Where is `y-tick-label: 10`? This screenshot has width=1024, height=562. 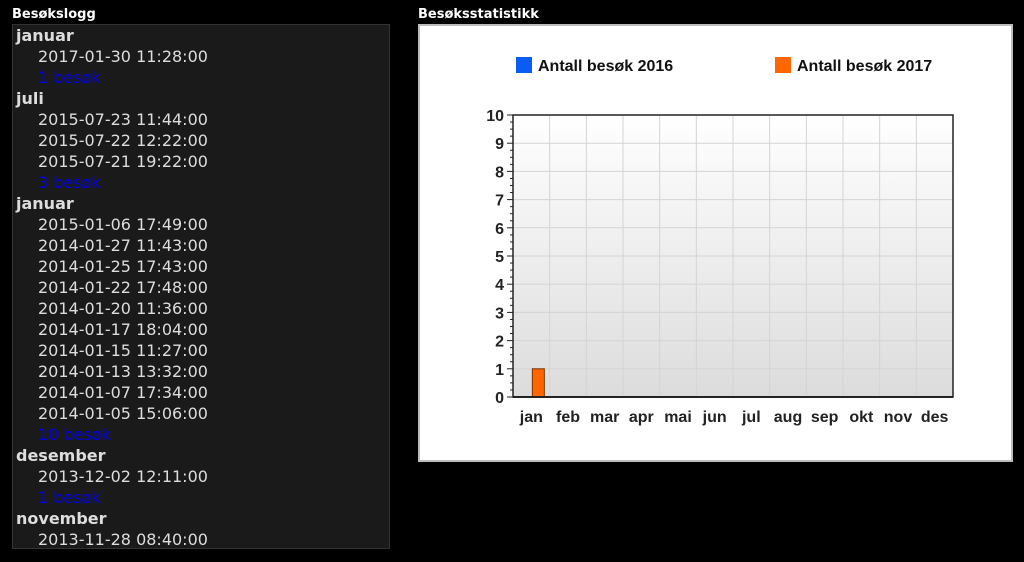 y-tick-label: 10 is located at coordinates (495, 116).